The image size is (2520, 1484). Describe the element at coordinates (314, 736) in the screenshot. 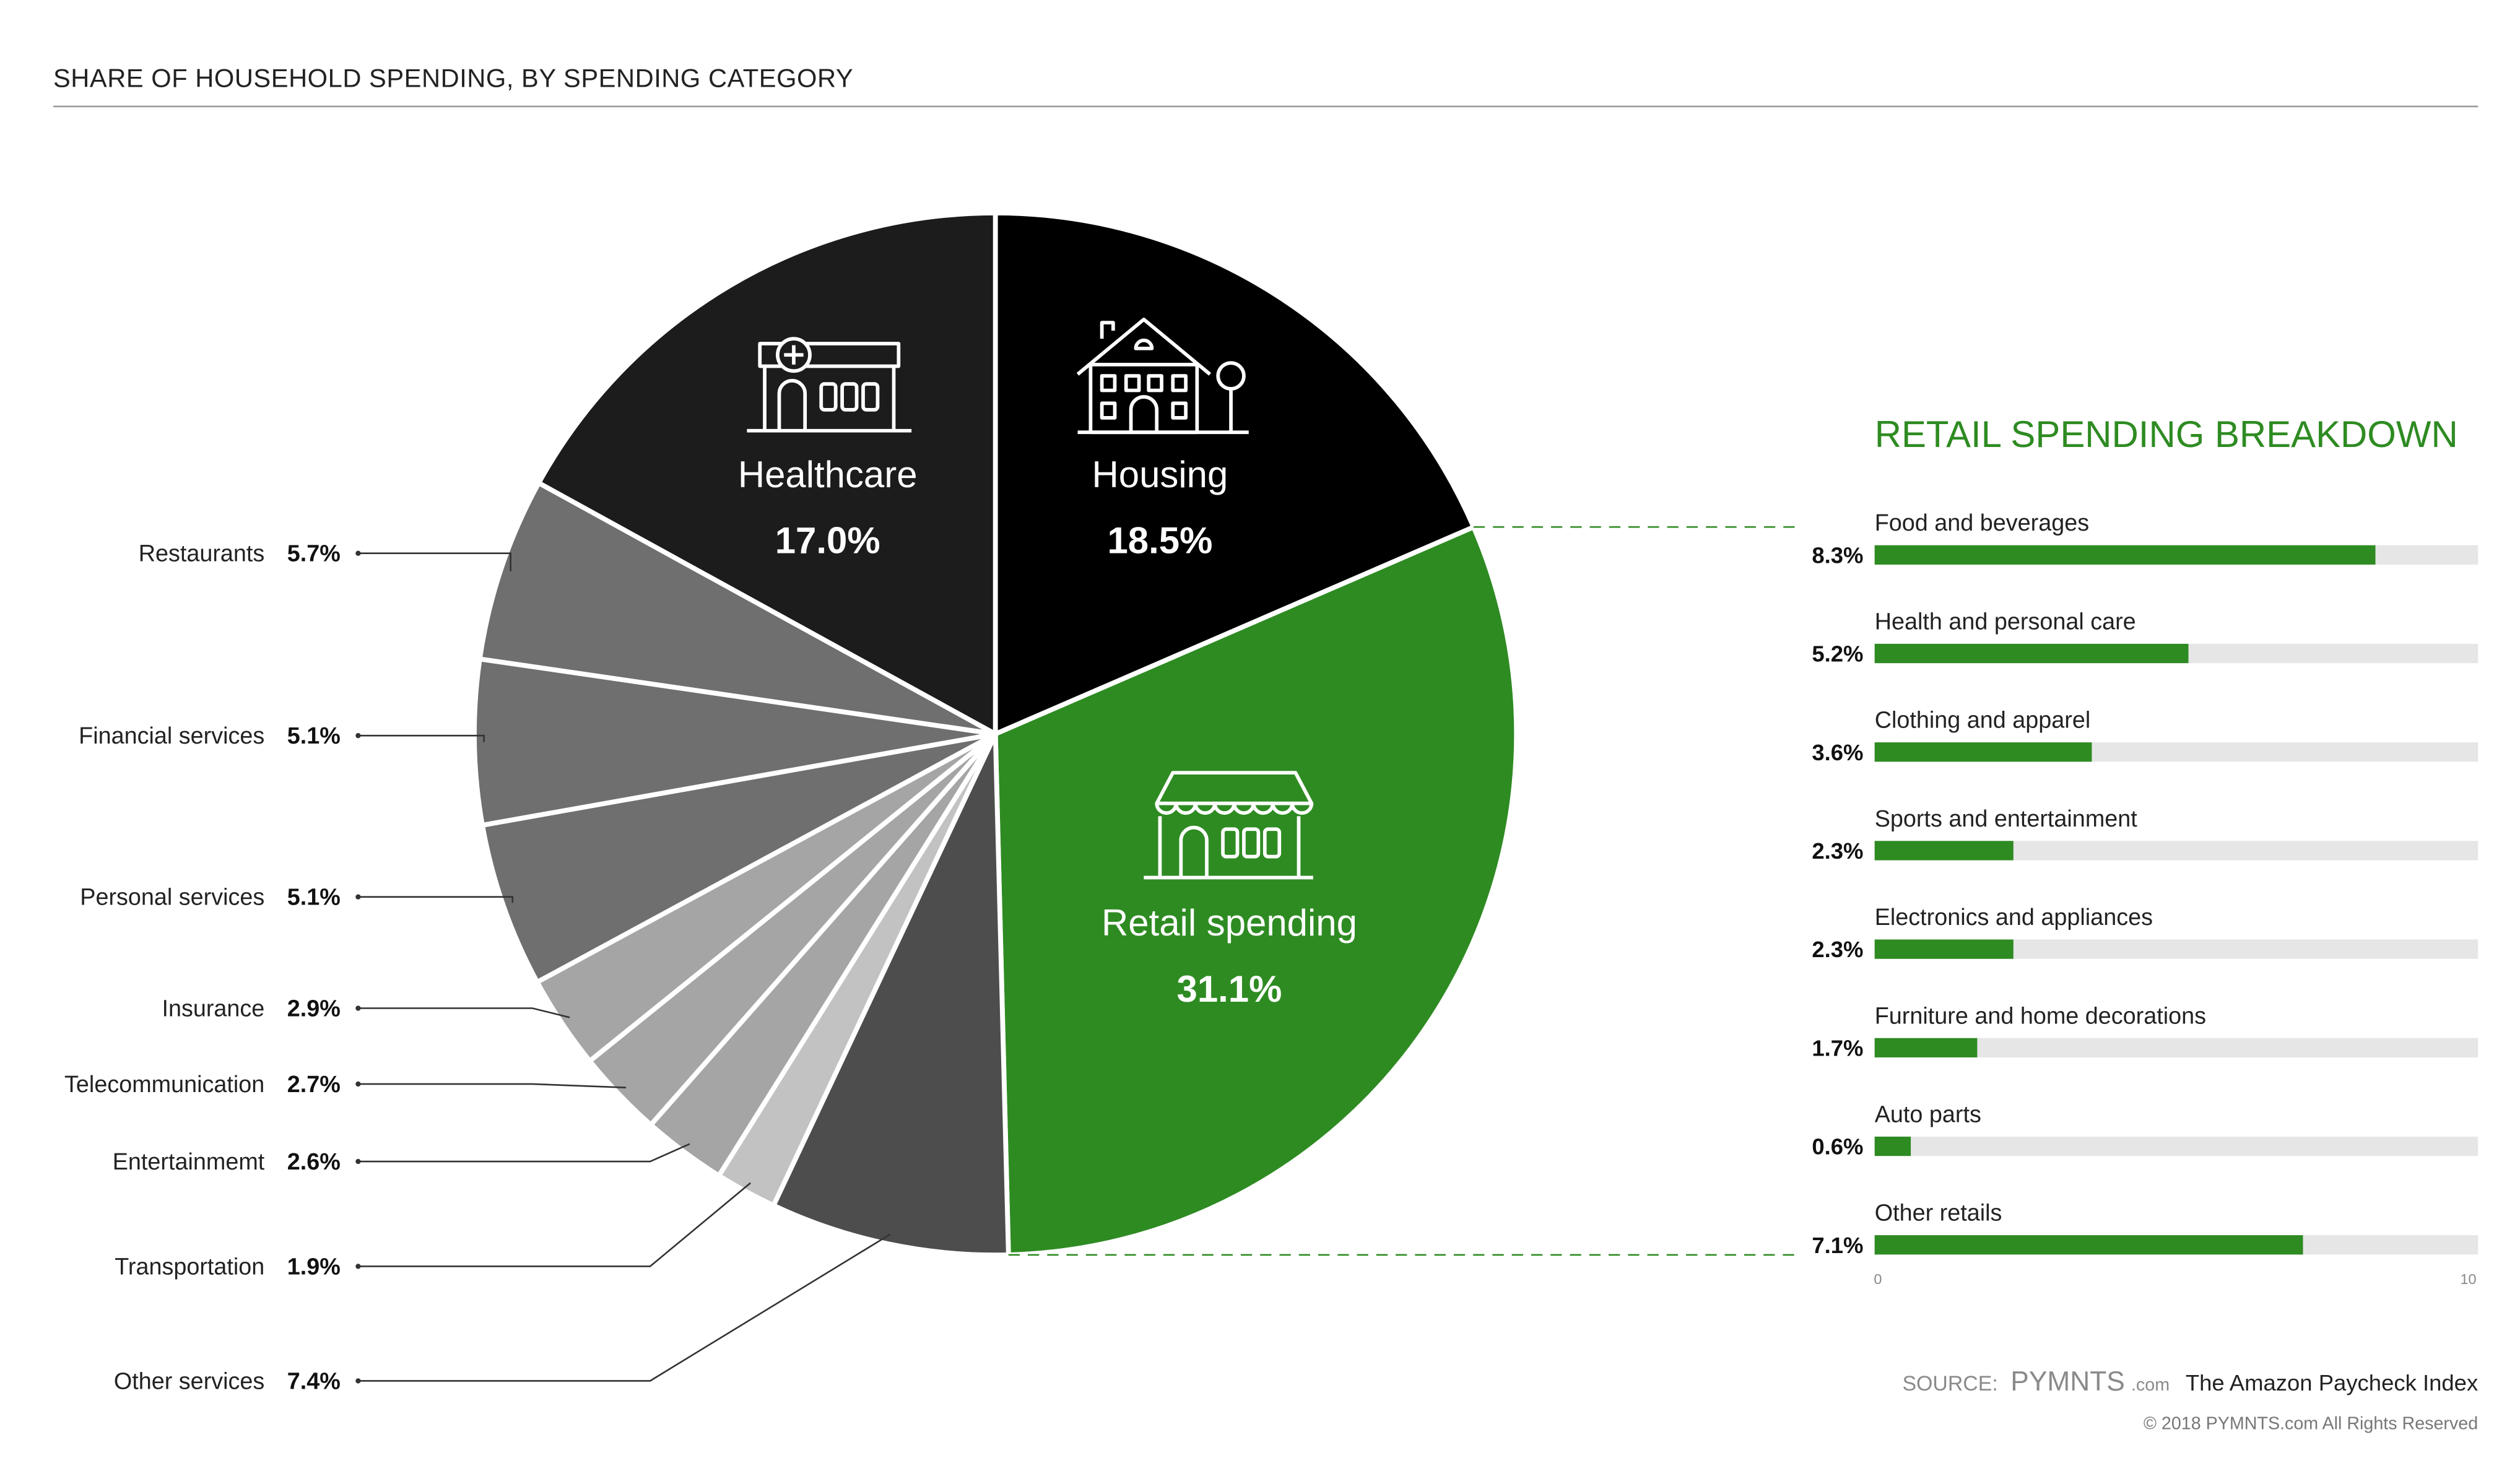

I see `pie-value-financial-services: 5.1%` at that location.